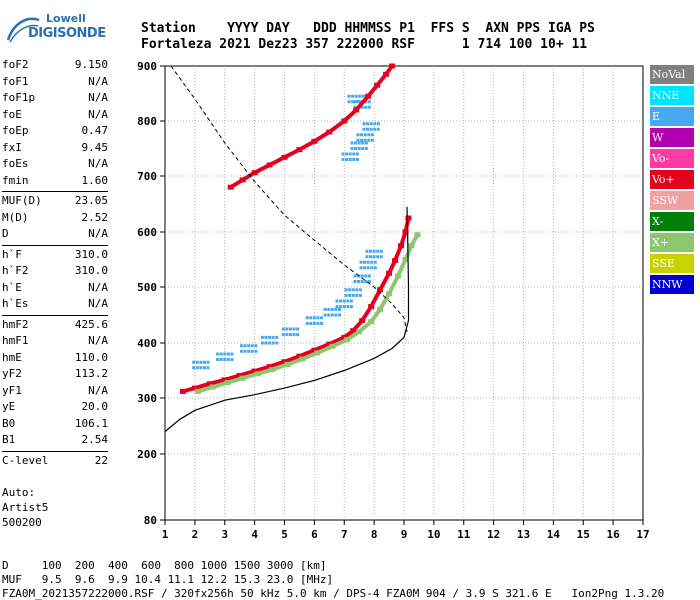 Image resolution: width=700 pixels, height=600 pixels. Describe the element at coordinates (91, 270) in the screenshot. I see `param-value: 310.0` at that location.